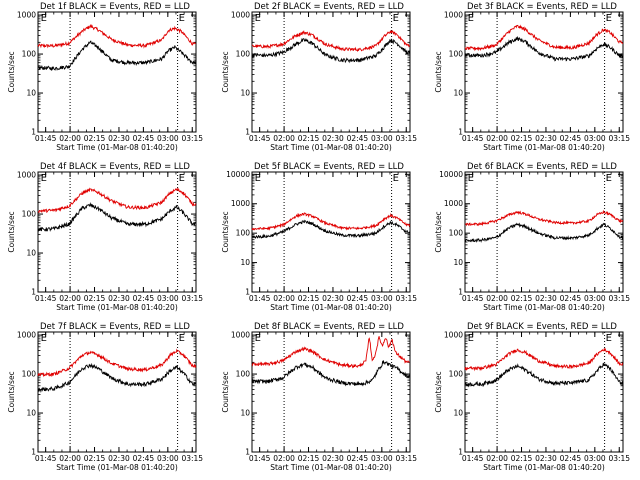 The width and height of the screenshot is (640, 480). What do you see at coordinates (115, 327) in the screenshot?
I see `plot-title: Det 7f BLACK = Events, RED = LLD` at bounding box center [115, 327].